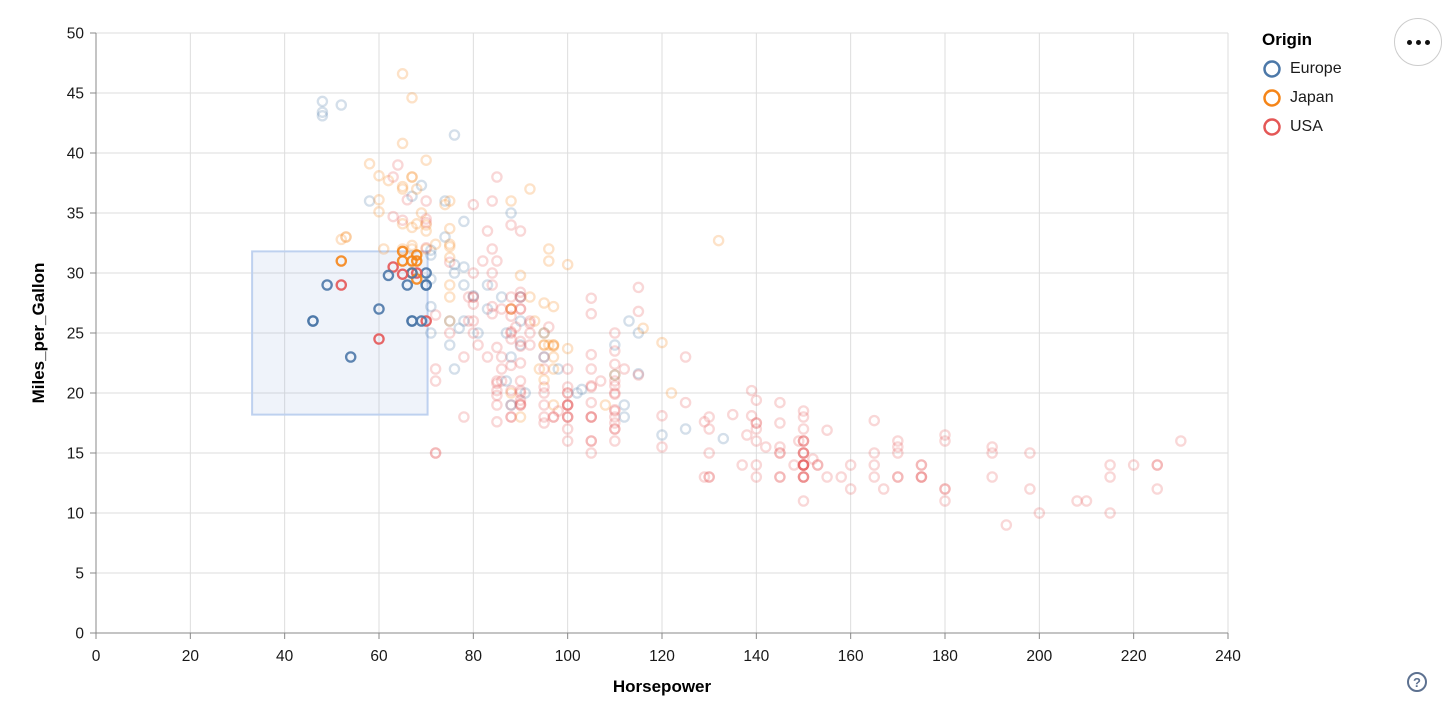  Describe the element at coordinates (756, 656) in the screenshot. I see `x-tick-label: 140` at that location.